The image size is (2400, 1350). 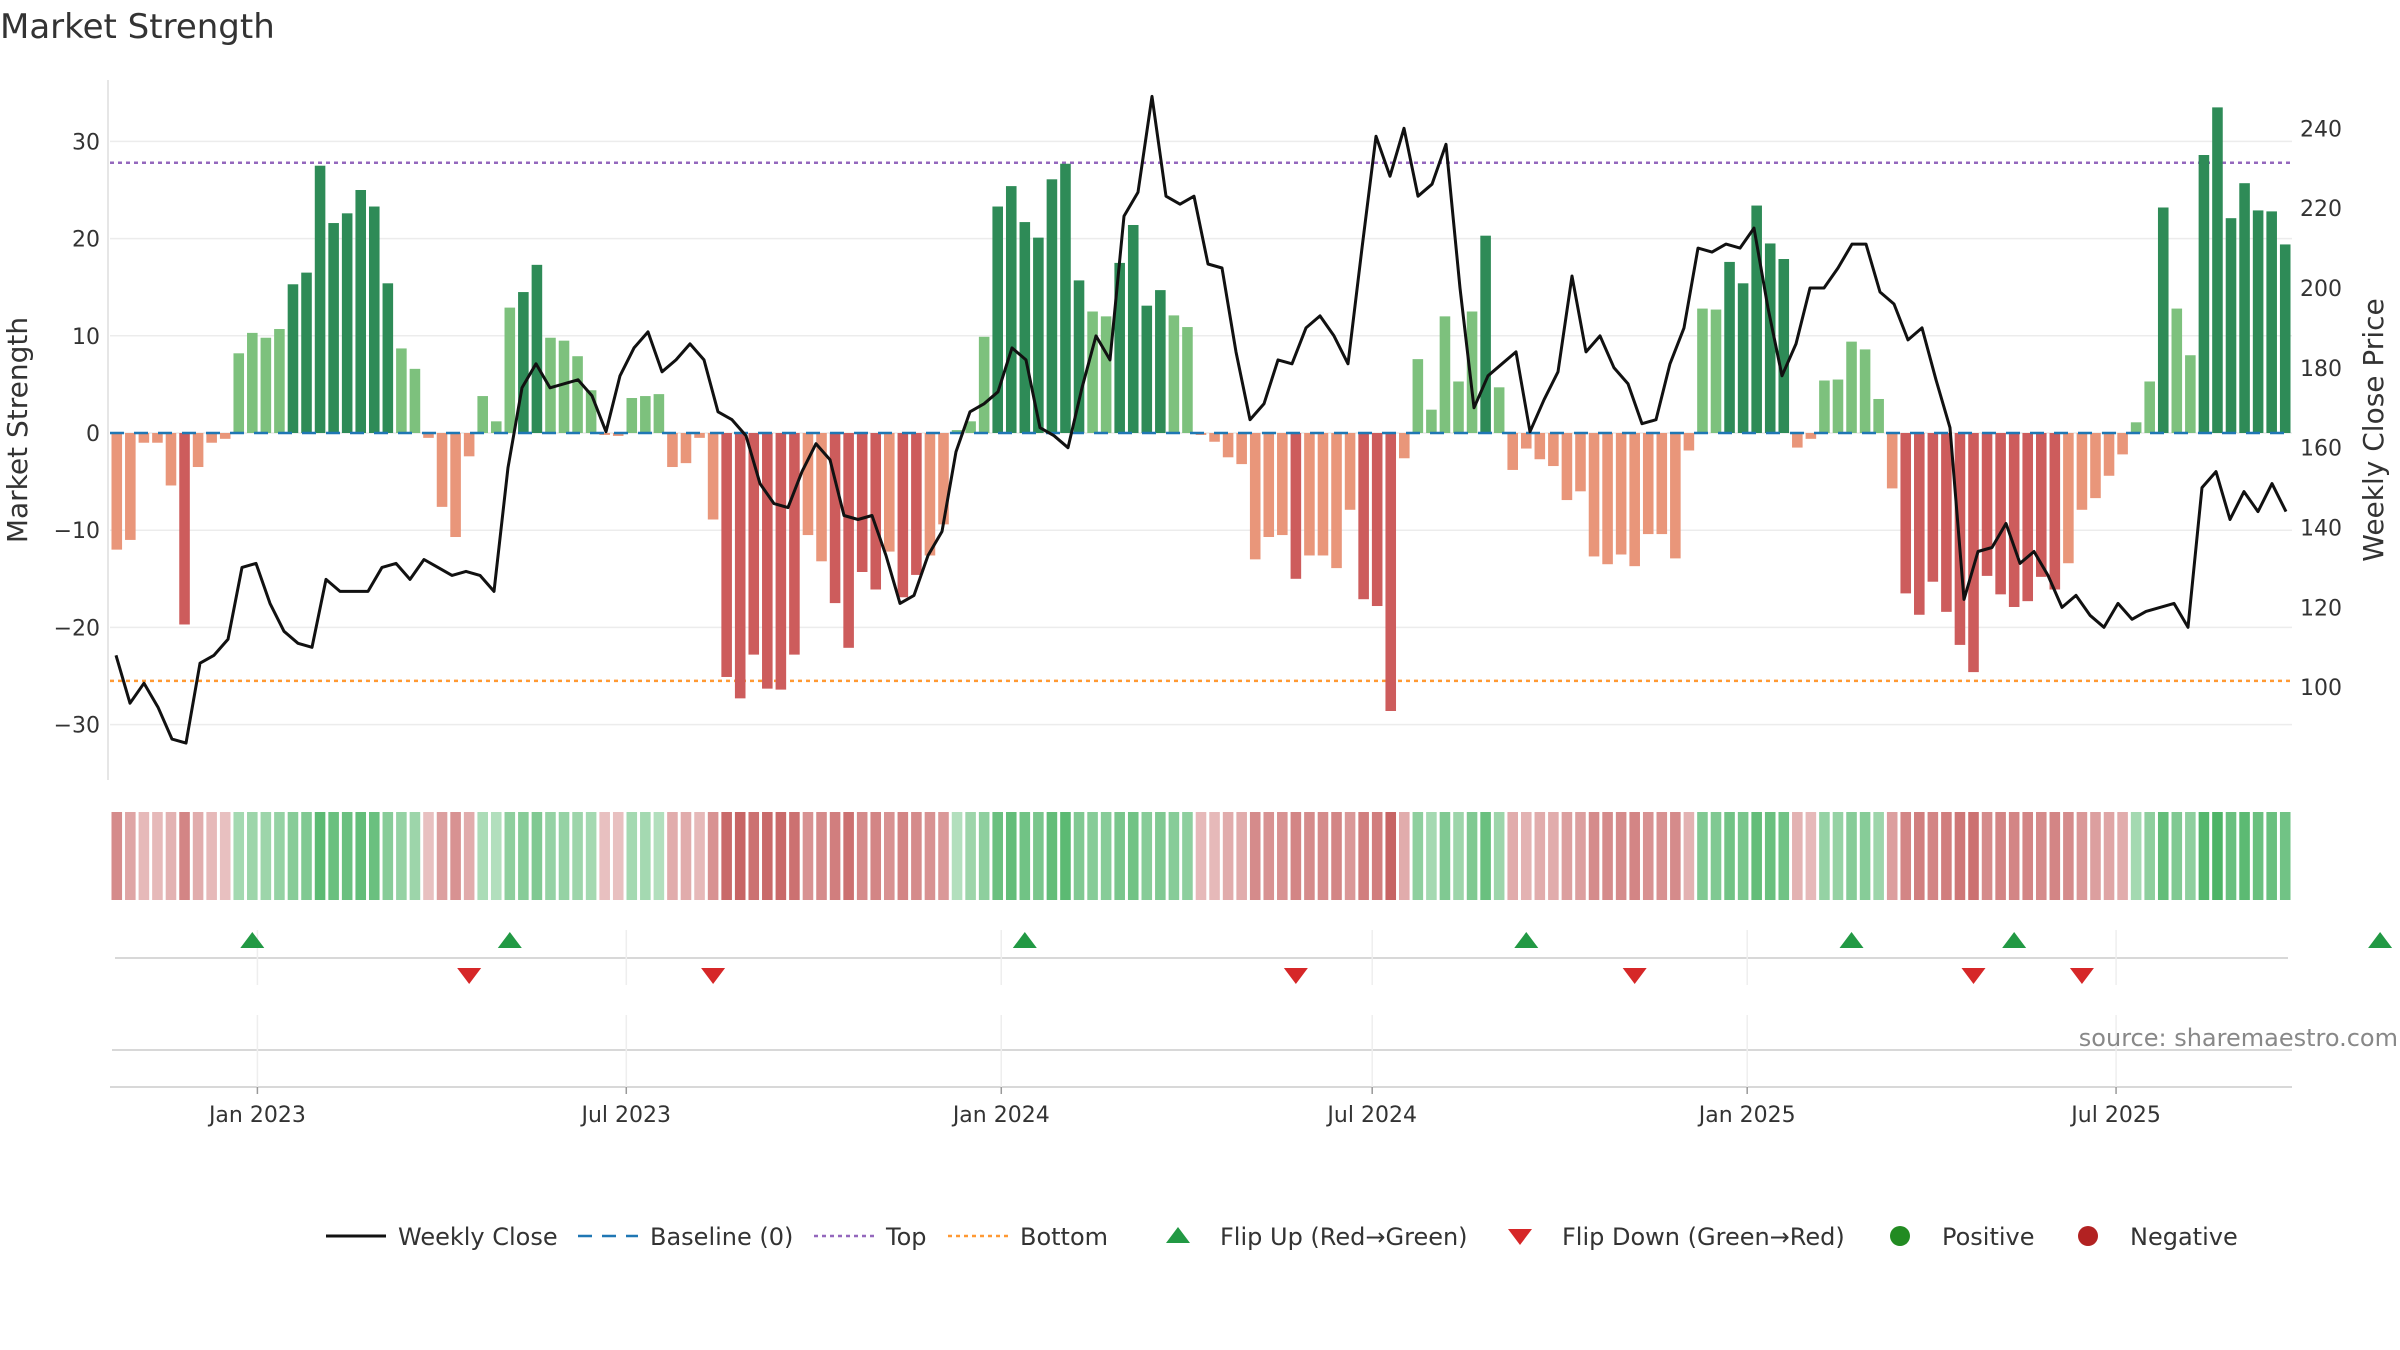 What do you see at coordinates (906, 1237) in the screenshot?
I see `legend-label: Top` at bounding box center [906, 1237].